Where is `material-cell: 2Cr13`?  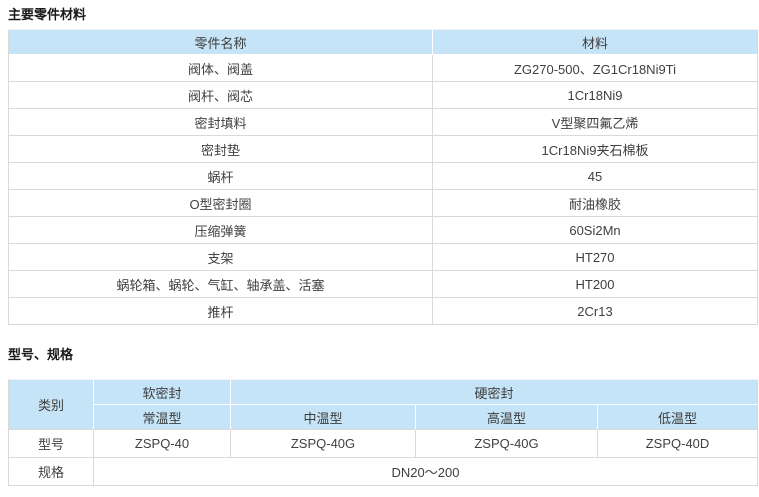
material-cell: 2Cr13 is located at coordinates (595, 311).